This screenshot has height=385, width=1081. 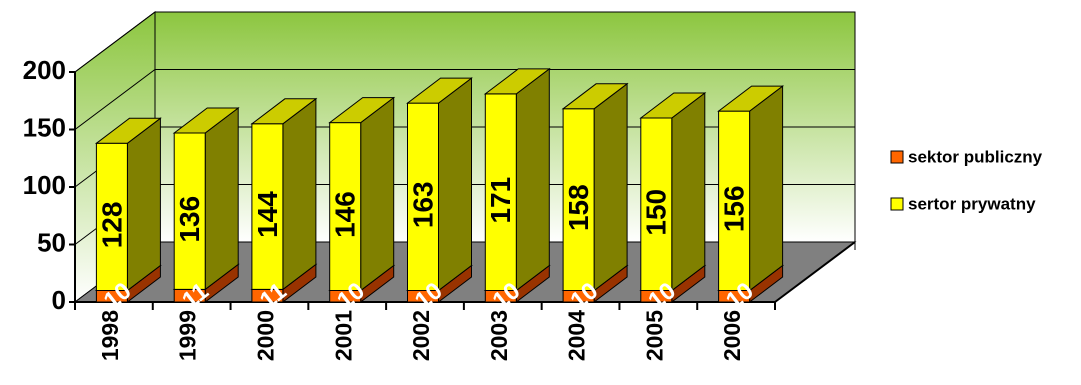 I want to click on x-tick-label: 2004, so click(x=577, y=335).